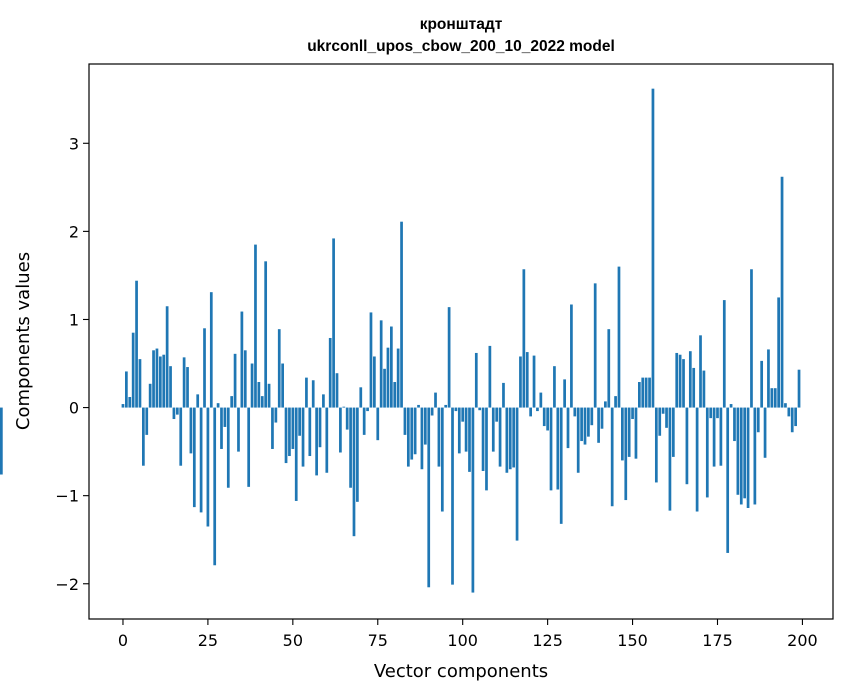 Image resolution: width=847 pixels, height=696 pixels. I want to click on y-tick-label: 2, so click(74, 231).